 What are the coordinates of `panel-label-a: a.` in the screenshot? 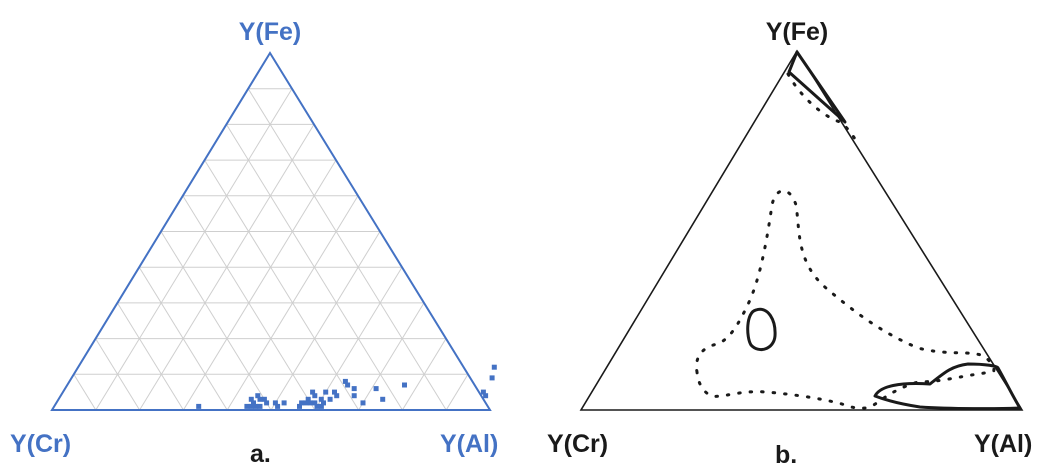 It's located at (260, 454).